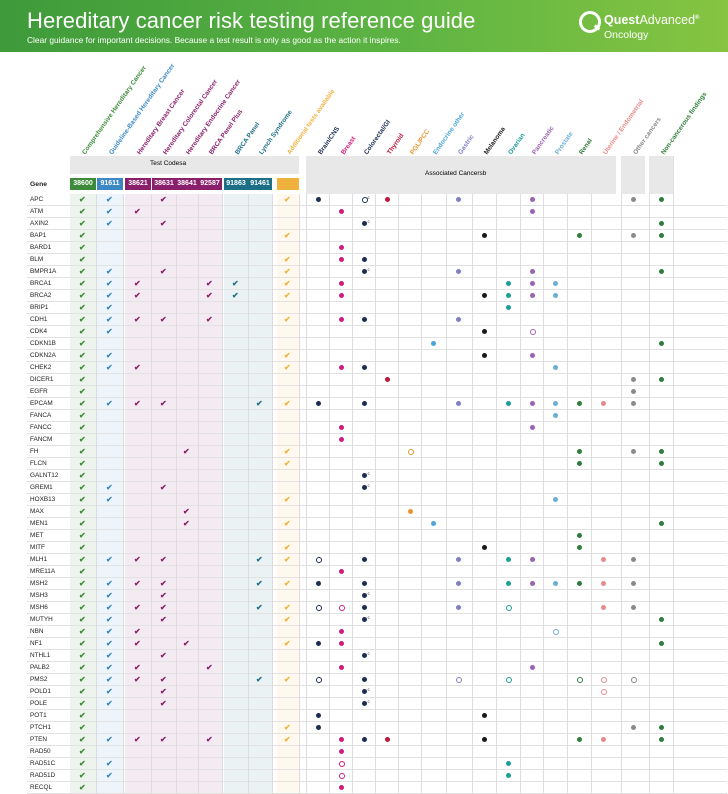 This screenshot has height=794, width=728. What do you see at coordinates (38, 184) in the screenshot?
I see `gene-column-label: Gene` at bounding box center [38, 184].